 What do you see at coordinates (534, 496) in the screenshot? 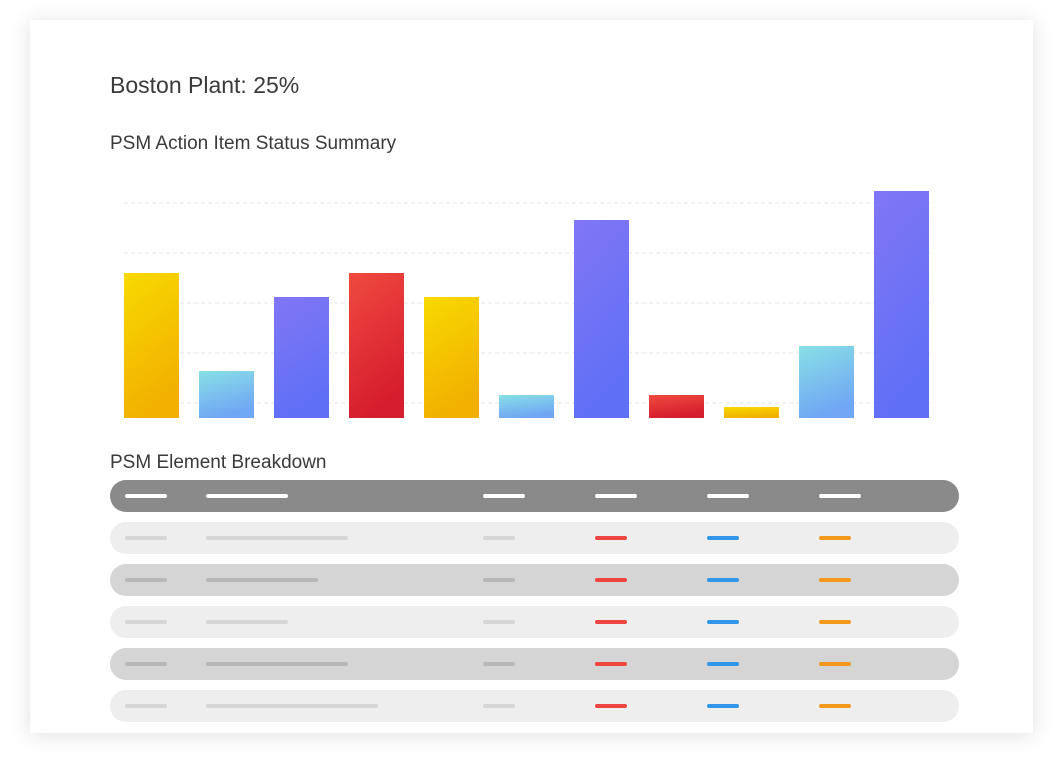
I see `table-header` at bounding box center [534, 496].